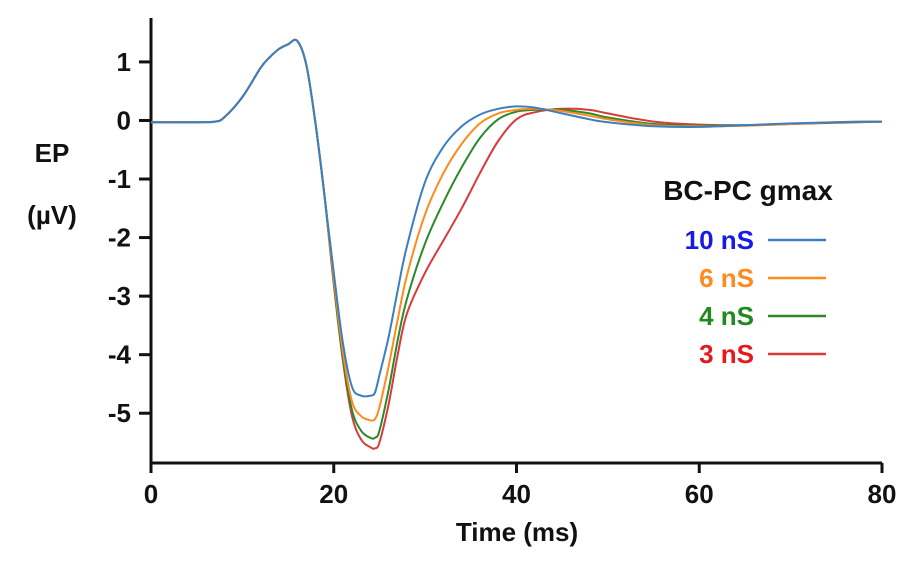 The image size is (898, 571). What do you see at coordinates (124, 62) in the screenshot?
I see `y-tick-label: 1` at bounding box center [124, 62].